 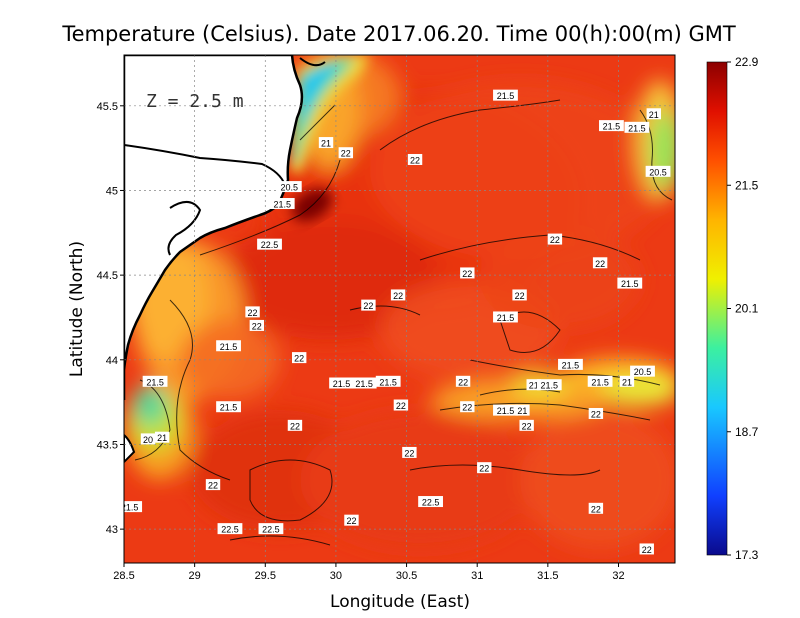 I want to click on x-tick-label: 30.5, so click(x=406, y=576).